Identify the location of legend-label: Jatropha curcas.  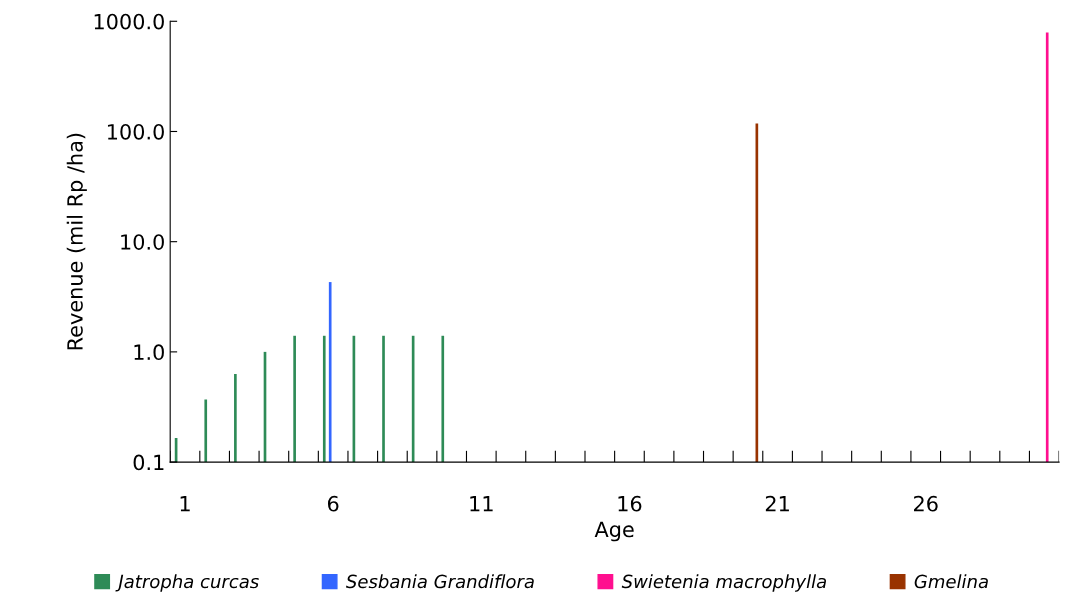
(187, 583).